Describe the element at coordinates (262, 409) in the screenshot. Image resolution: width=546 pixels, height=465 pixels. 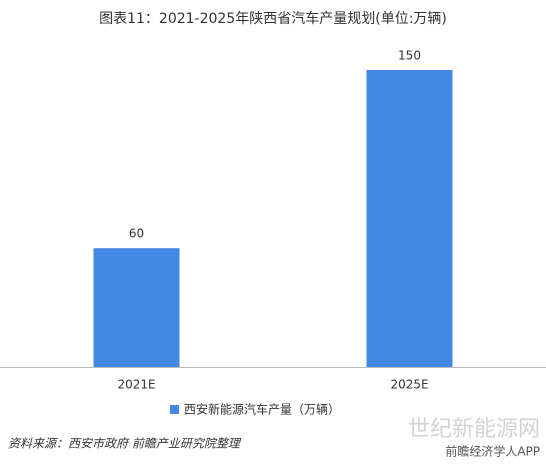
I see `legend-label: 西安新能源汽车产量（万辆）` at that location.